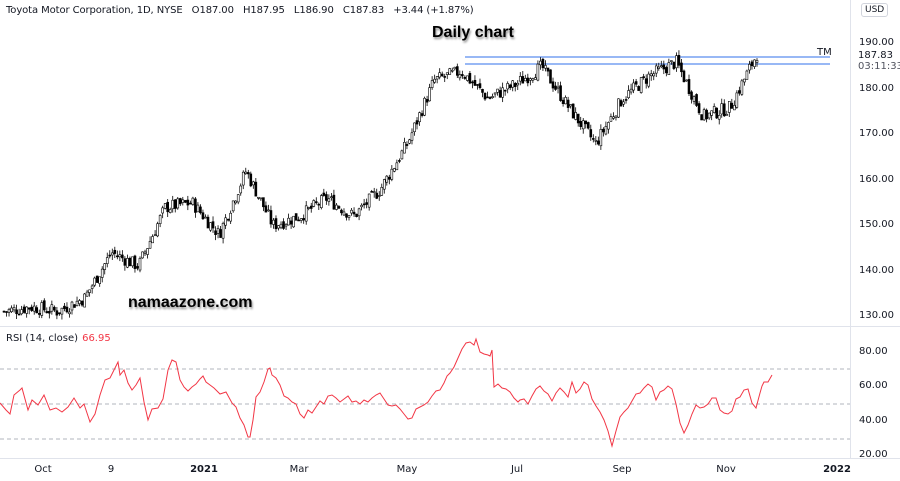 The image size is (900, 481). What do you see at coordinates (824, 52) in the screenshot?
I see `symbol-tag: TM` at bounding box center [824, 52].